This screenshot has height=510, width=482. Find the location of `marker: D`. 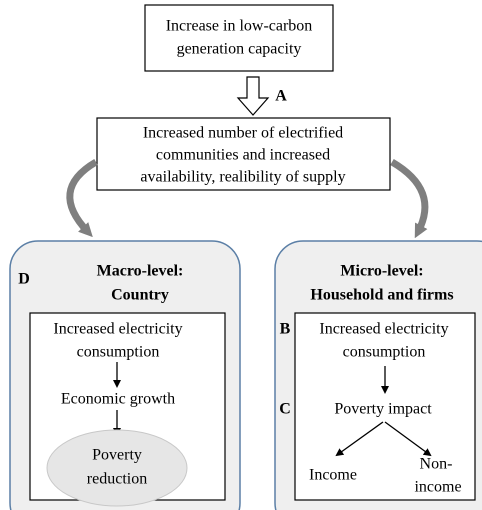

marker: D is located at coordinates (24, 279).